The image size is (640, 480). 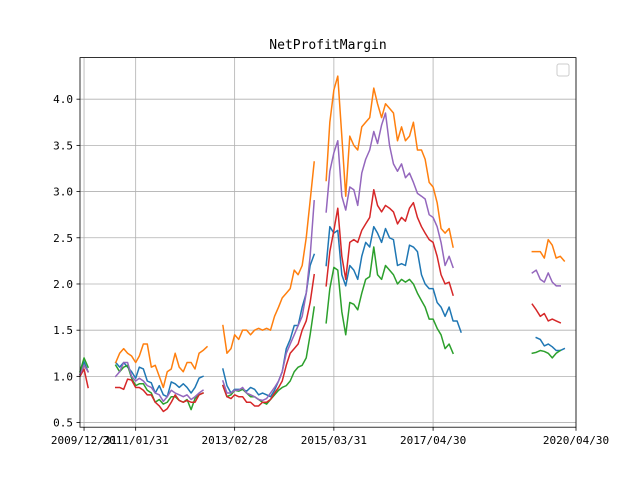 What do you see at coordinates (327, 45) in the screenshot?
I see `chart-title: NetProfitMargin` at bounding box center [327, 45].